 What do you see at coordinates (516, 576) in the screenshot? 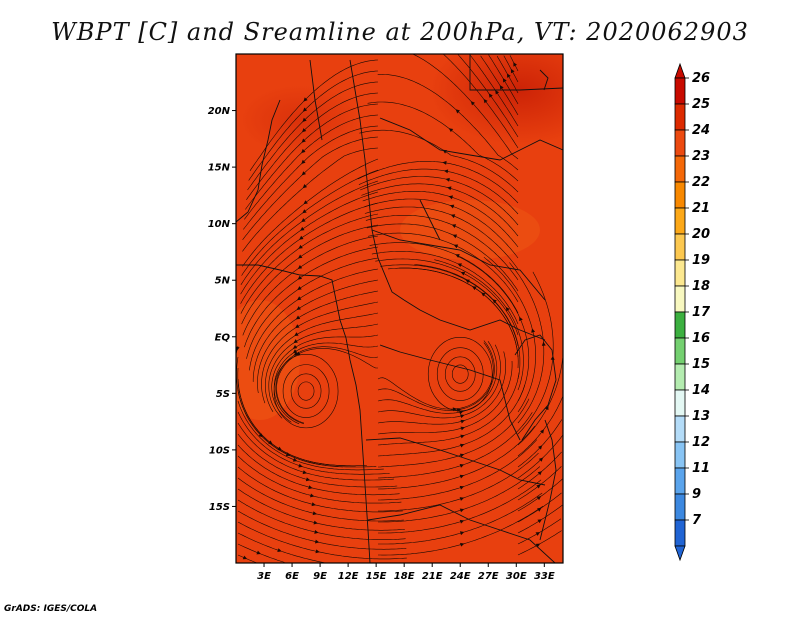
I see `lon-tick-label: 30E` at bounding box center [516, 576].